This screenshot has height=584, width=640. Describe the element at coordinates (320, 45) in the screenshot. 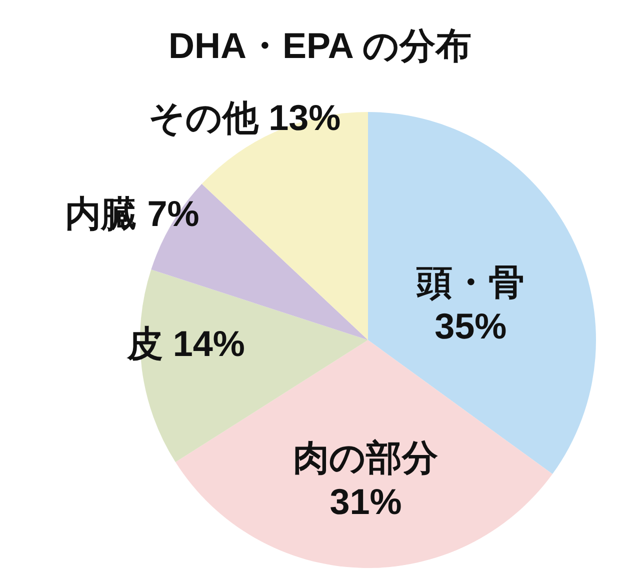

I see `chart-title: DHA・EPA の分布` at that location.